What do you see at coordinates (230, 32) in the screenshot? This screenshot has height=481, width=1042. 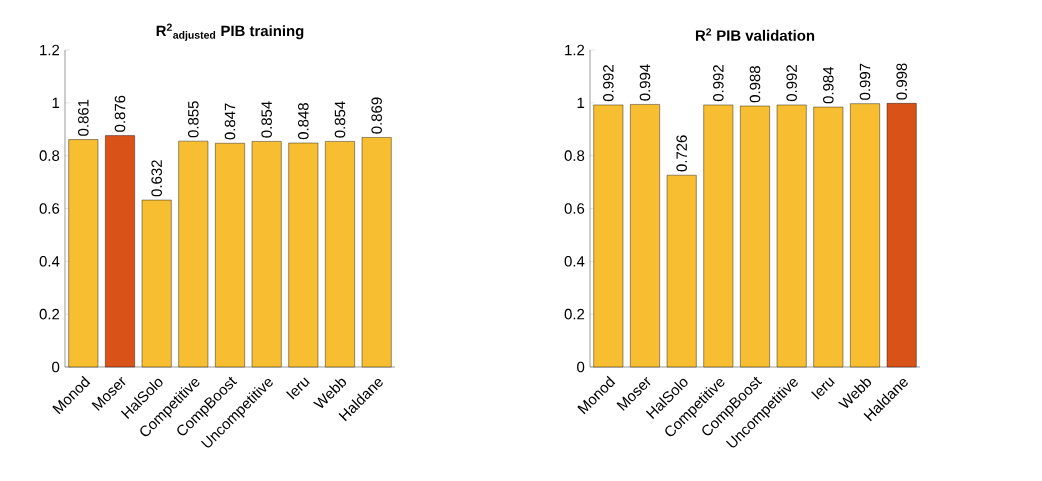 I see `chart-title: R$^{2}$$_{adjusted}$ PIB training` at bounding box center [230, 32].